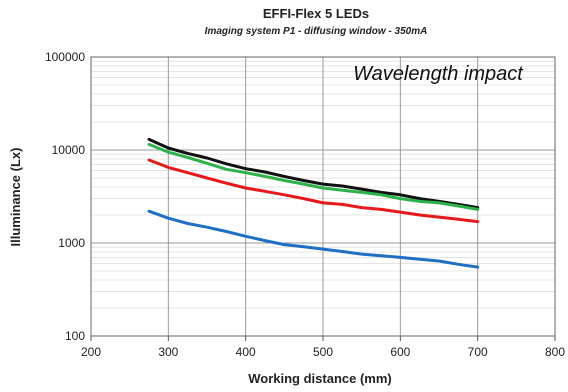 Image resolution: width=568 pixels, height=392 pixels. Describe the element at coordinates (71, 243) in the screenshot. I see `y-tick-label: 1000` at that location.